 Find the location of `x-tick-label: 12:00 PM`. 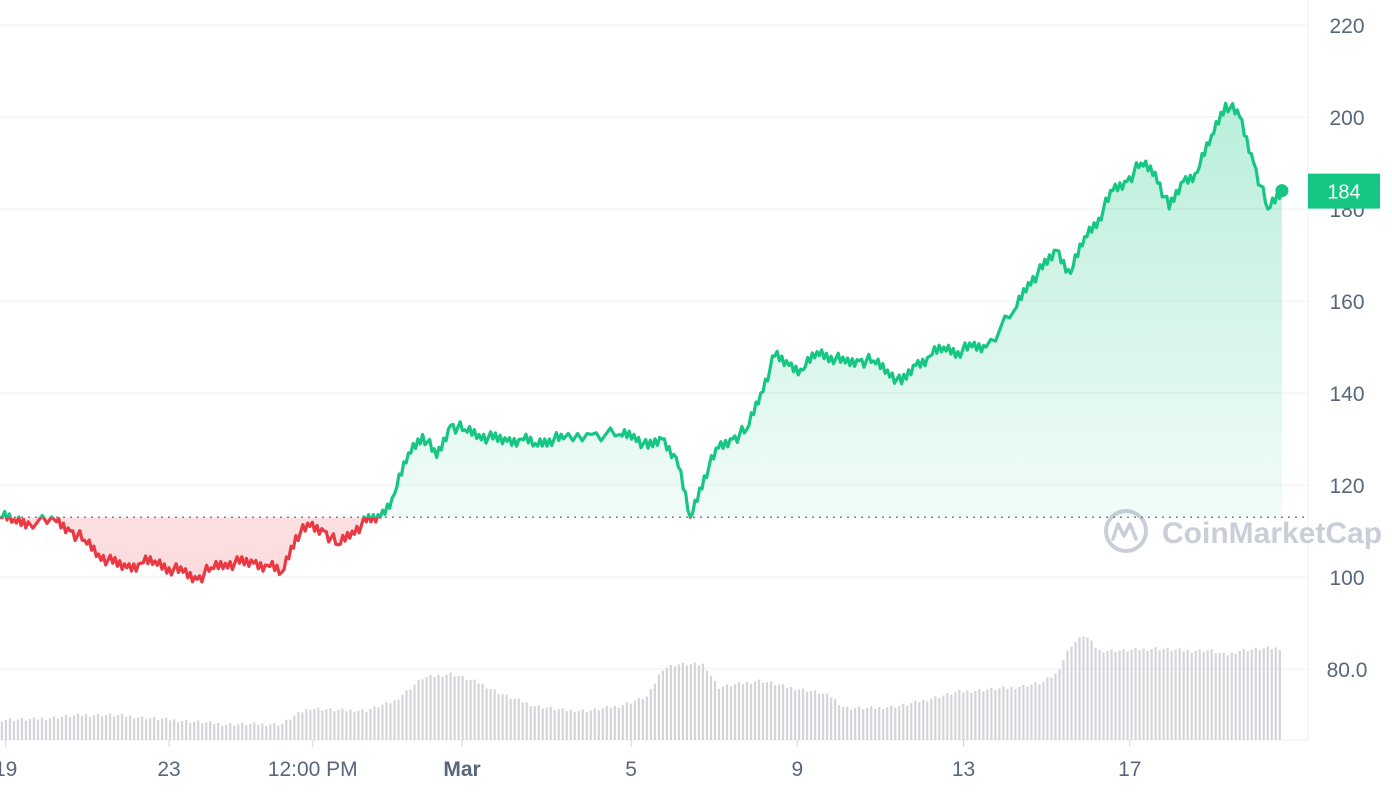

x-tick-label: 12:00 PM is located at coordinates (313, 769).